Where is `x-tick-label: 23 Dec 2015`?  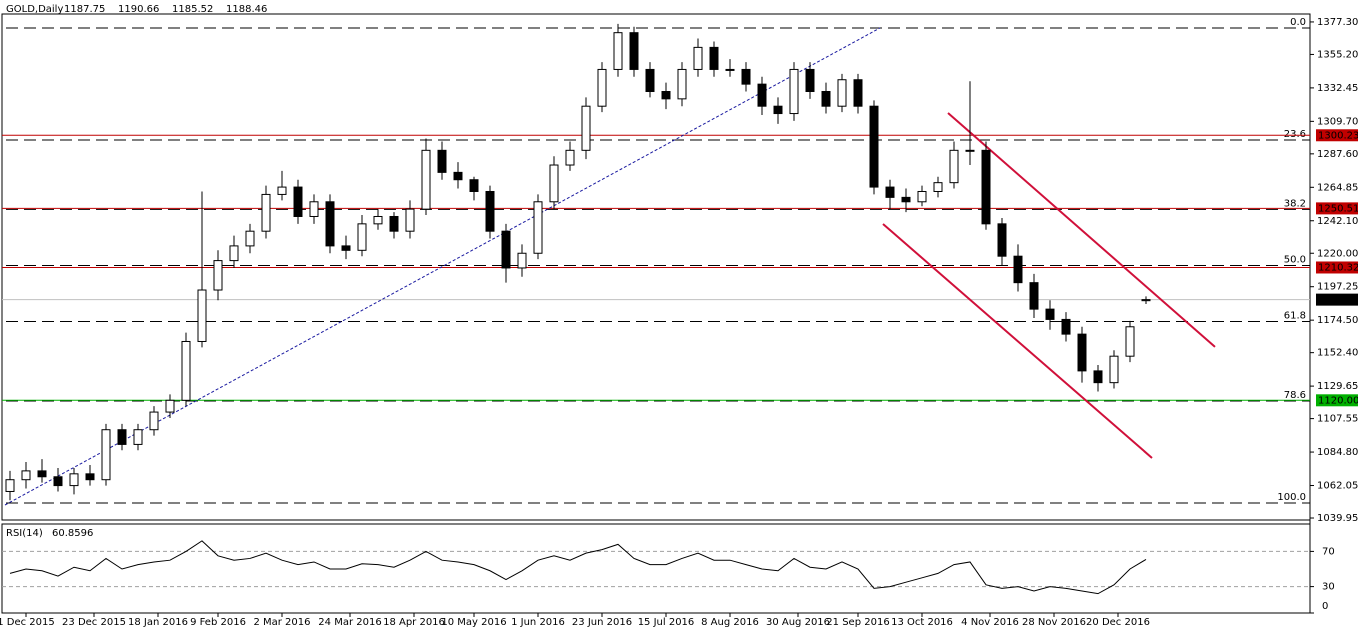 x-tick-label: 23 Dec 2015 is located at coordinates (94, 622).